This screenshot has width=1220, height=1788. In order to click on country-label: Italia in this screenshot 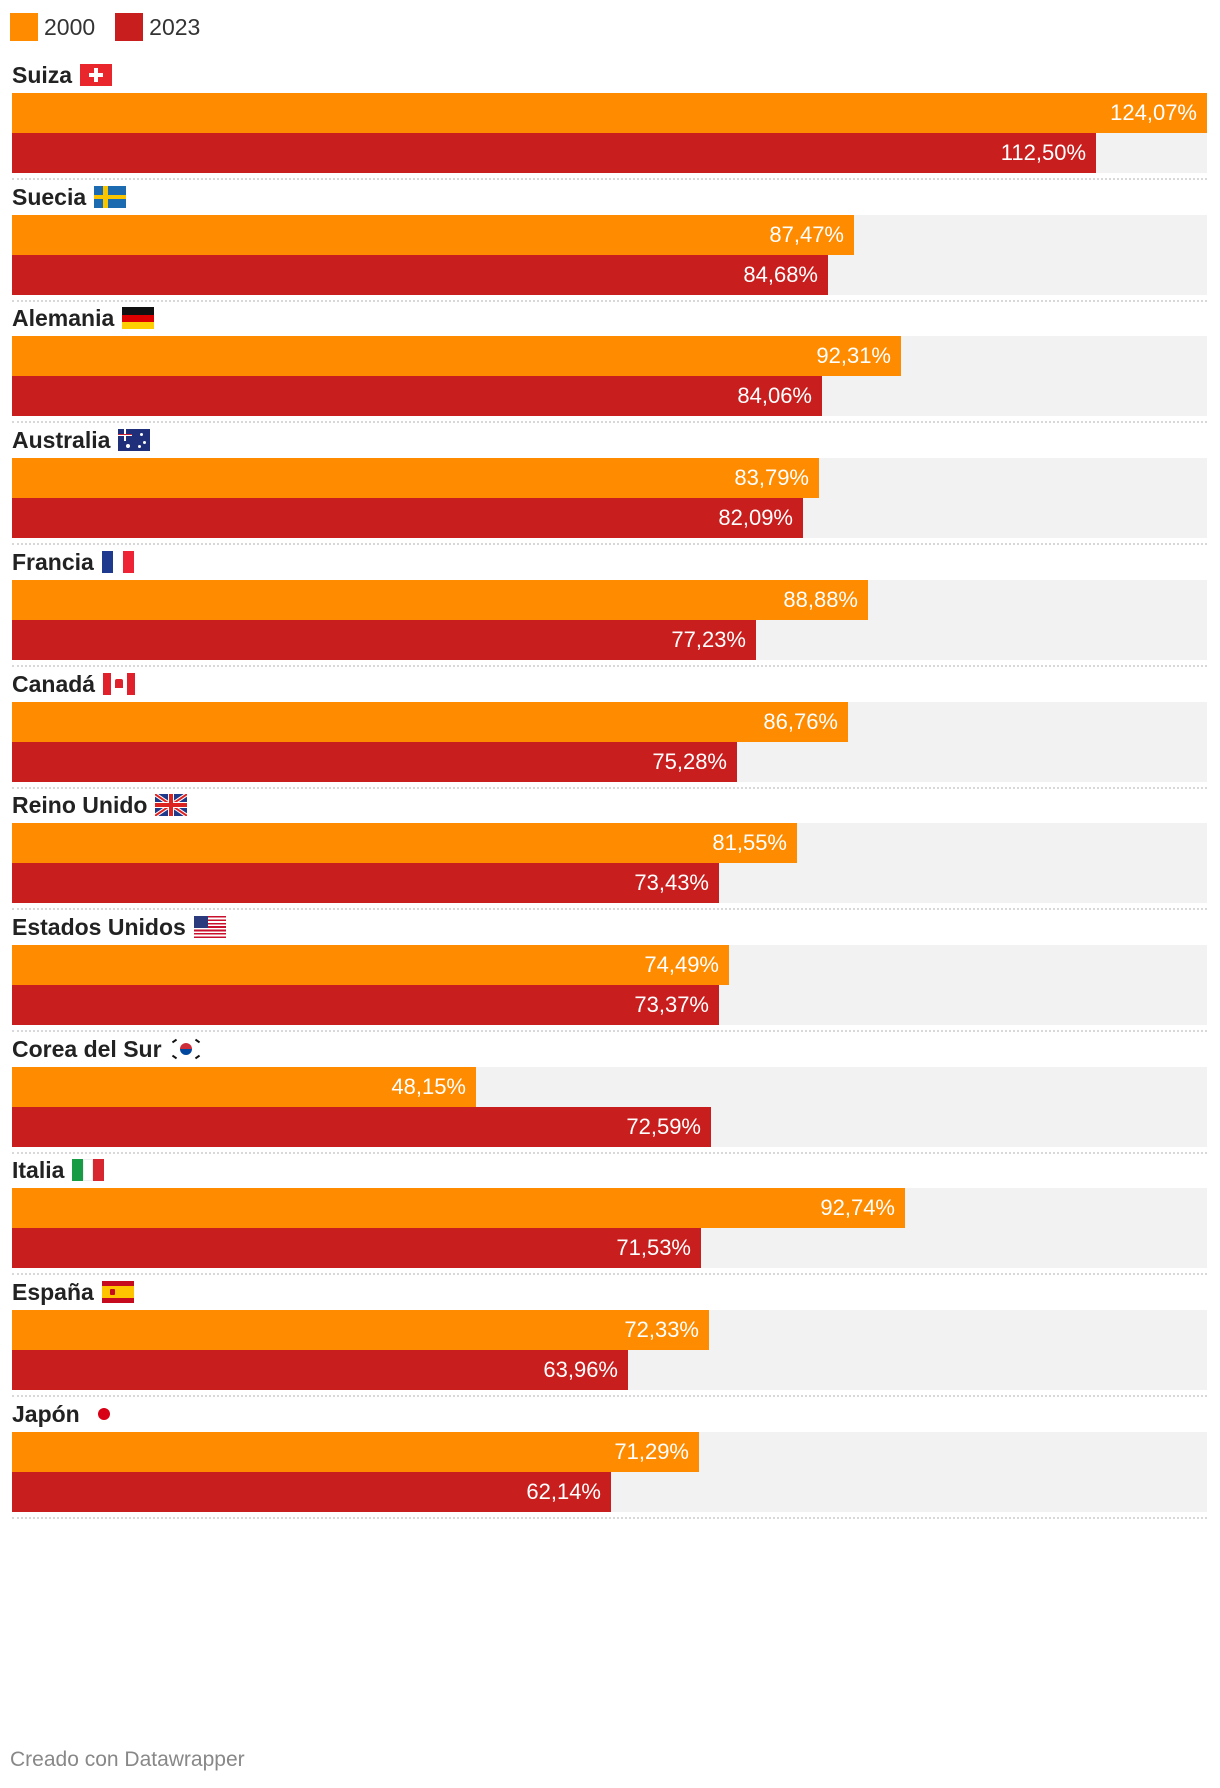, I will do `click(58, 1170)`.